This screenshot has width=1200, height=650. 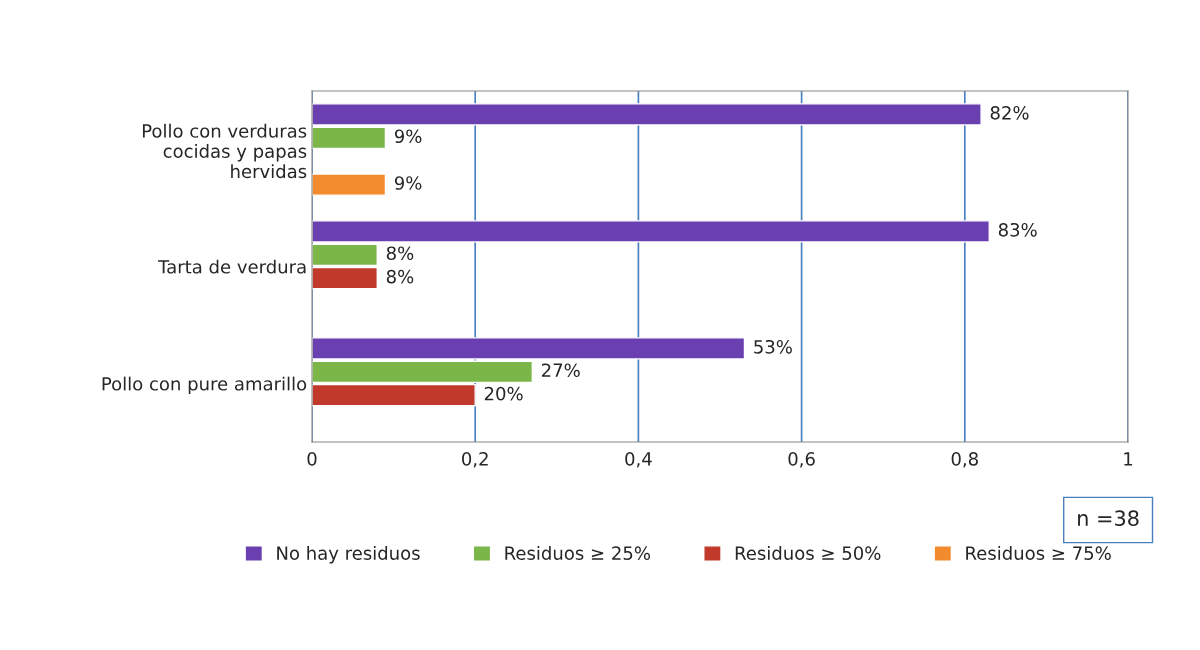 What do you see at coordinates (801, 460) in the screenshot?
I see `x-tick-label: 0,6` at bounding box center [801, 460].